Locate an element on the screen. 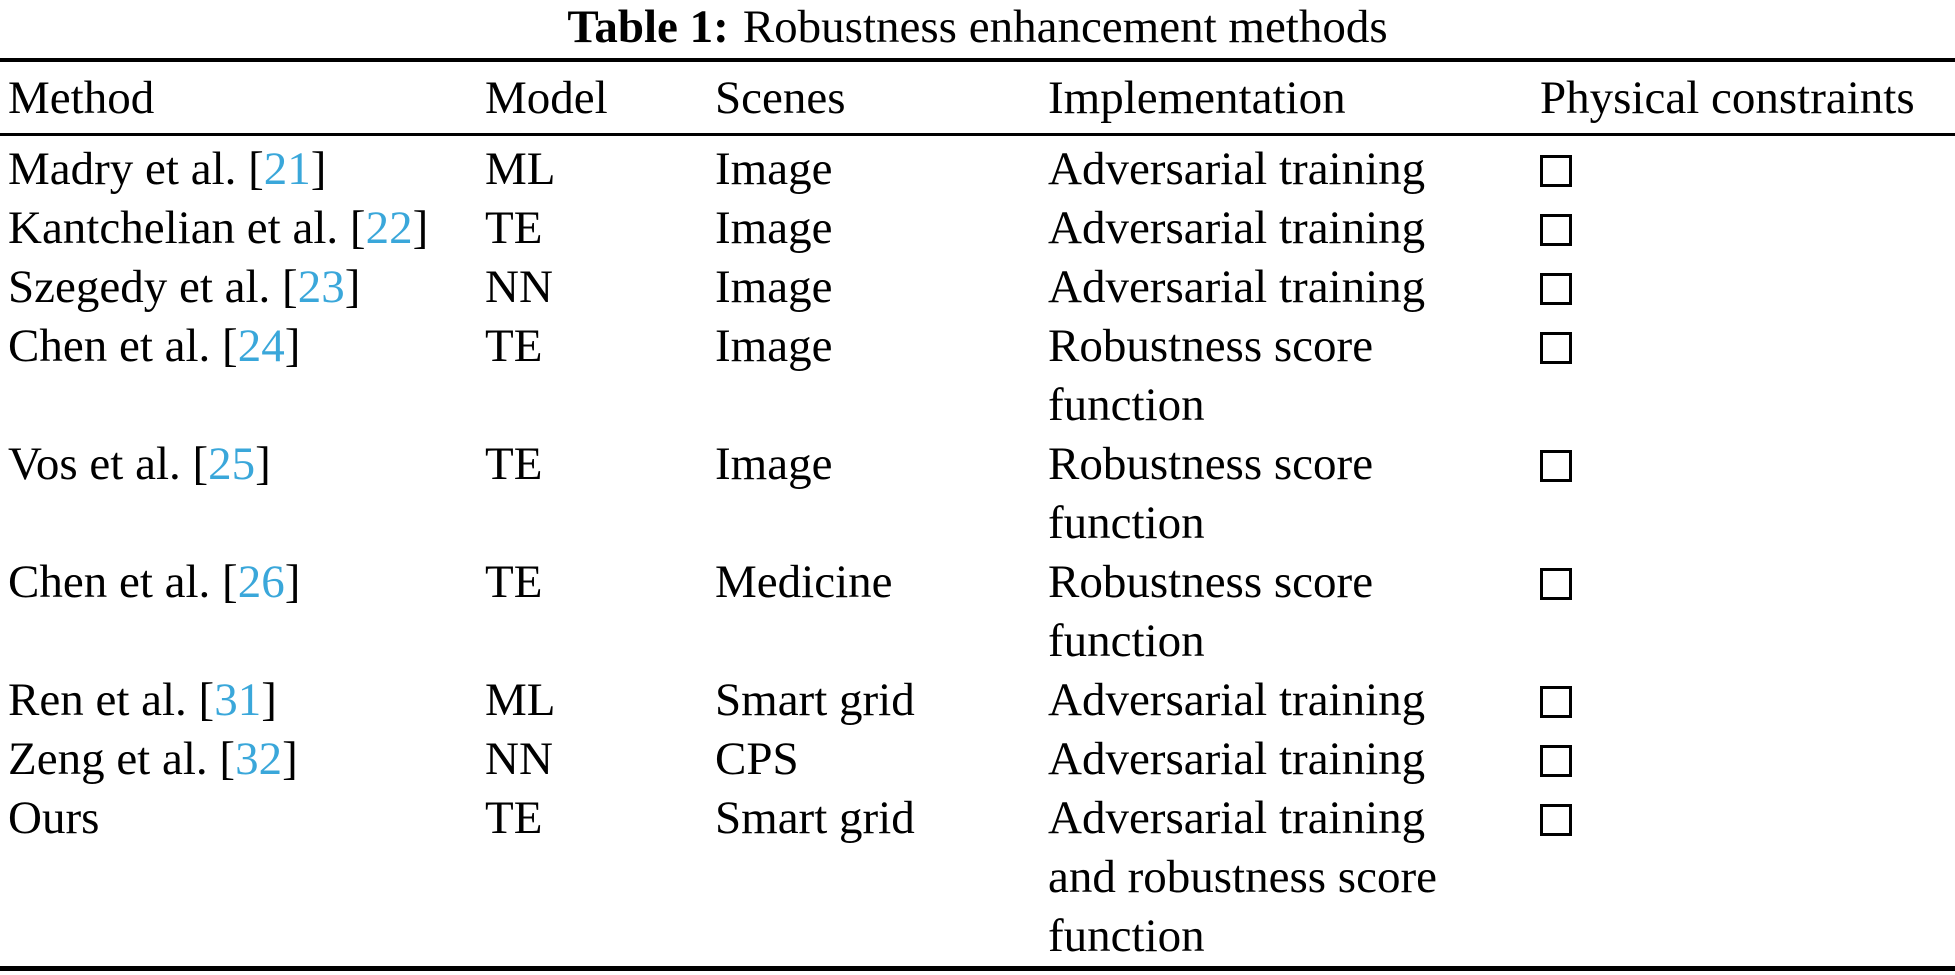 The width and height of the screenshot is (1955, 975). method-cell: Chen et al. [24] is located at coordinates (154, 346).